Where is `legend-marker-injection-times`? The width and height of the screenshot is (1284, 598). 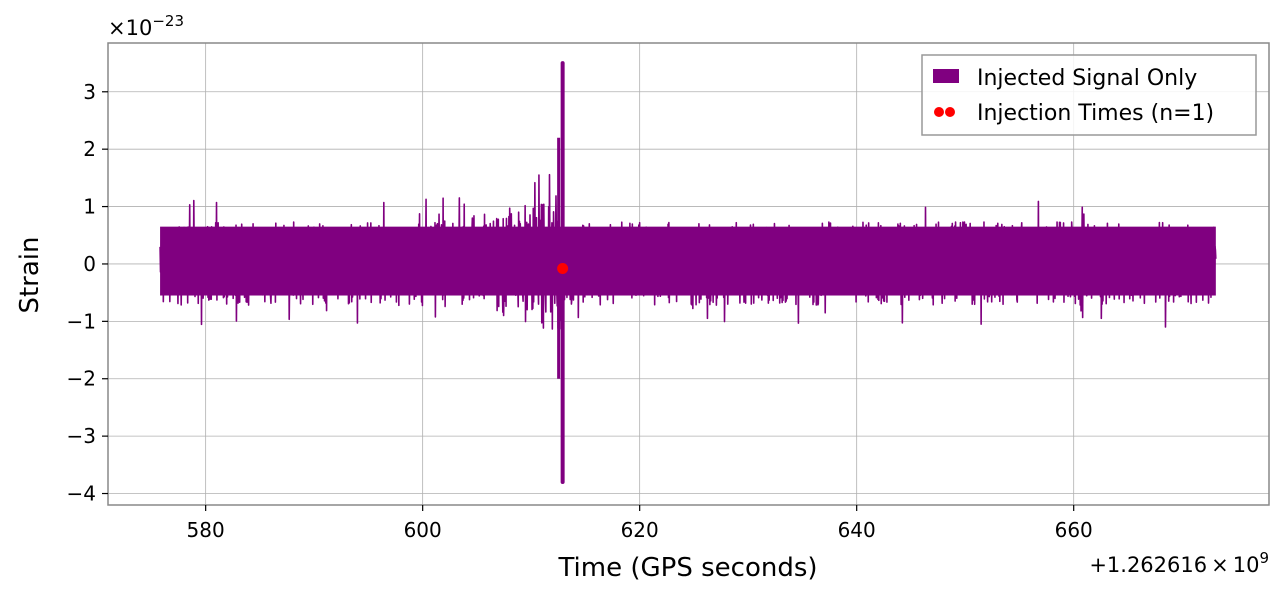 legend-marker-injection-times is located at coordinates (939, 112).